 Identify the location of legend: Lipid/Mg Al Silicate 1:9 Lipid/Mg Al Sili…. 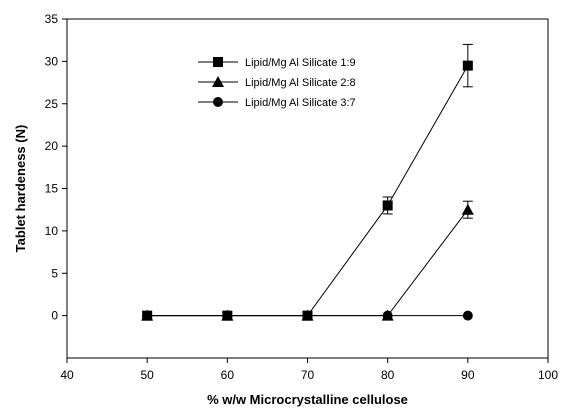
(277, 83).